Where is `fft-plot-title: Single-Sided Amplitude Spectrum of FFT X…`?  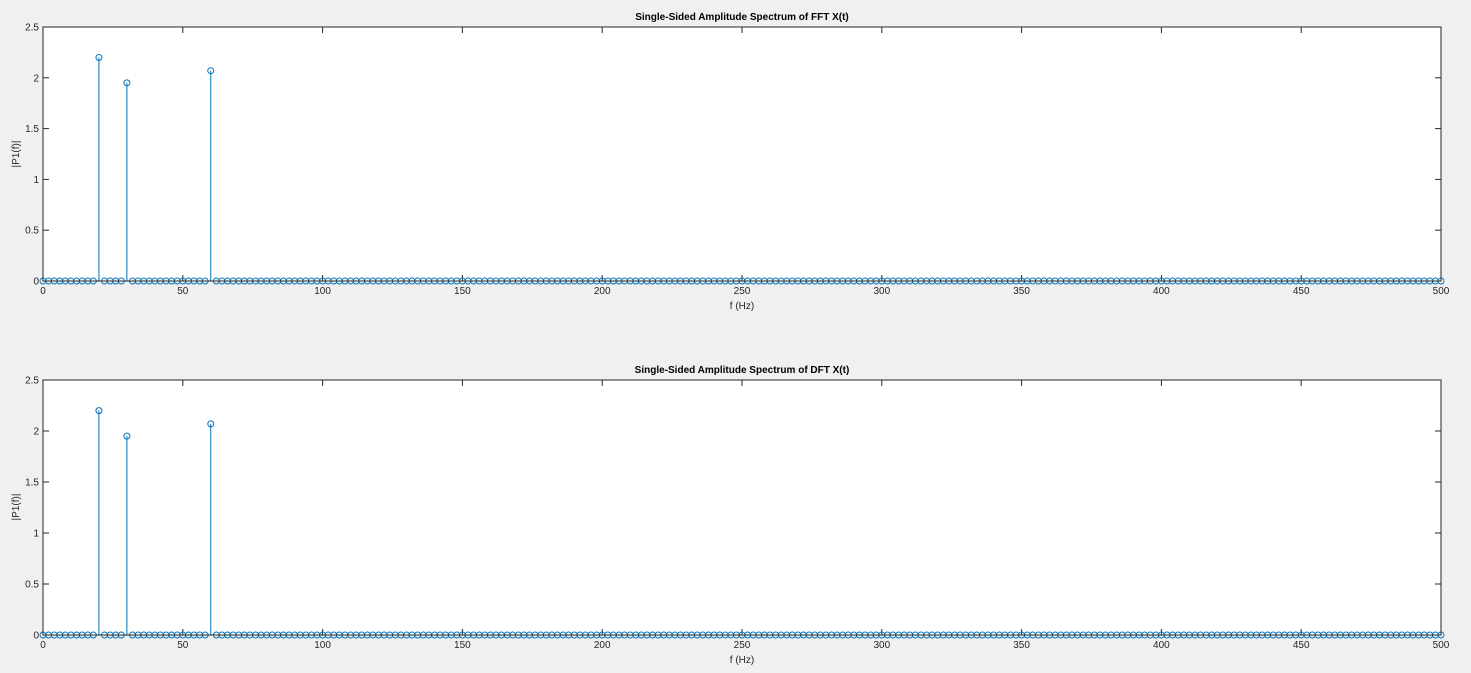
fft-plot-title: Single-Sided Amplitude Spectrum of FFT X… is located at coordinates (742, 17).